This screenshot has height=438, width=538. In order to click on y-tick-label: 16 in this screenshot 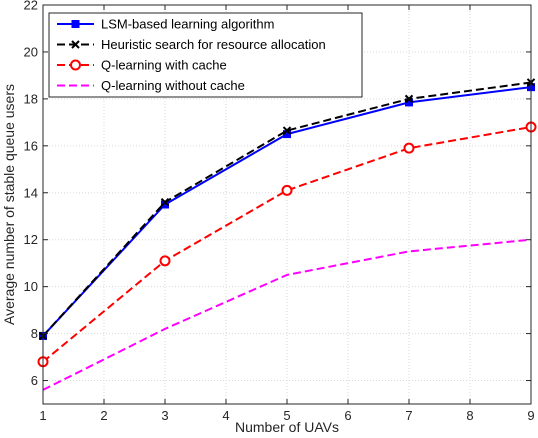, I will do `click(31, 145)`.